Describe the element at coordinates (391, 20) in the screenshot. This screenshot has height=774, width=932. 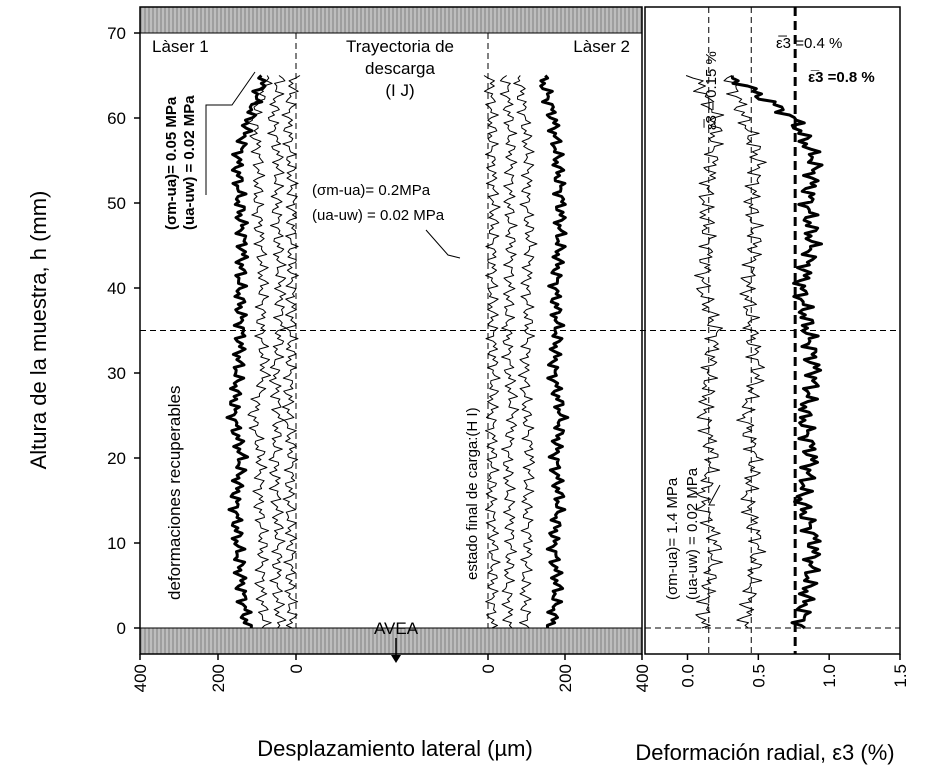
I see `top-platen` at that location.